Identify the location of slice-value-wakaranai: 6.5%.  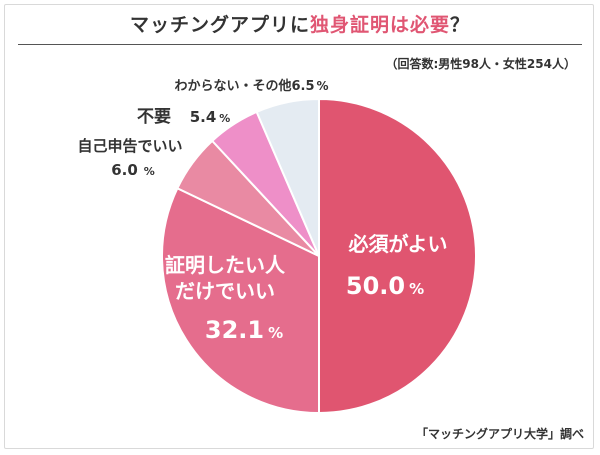
(309, 86).